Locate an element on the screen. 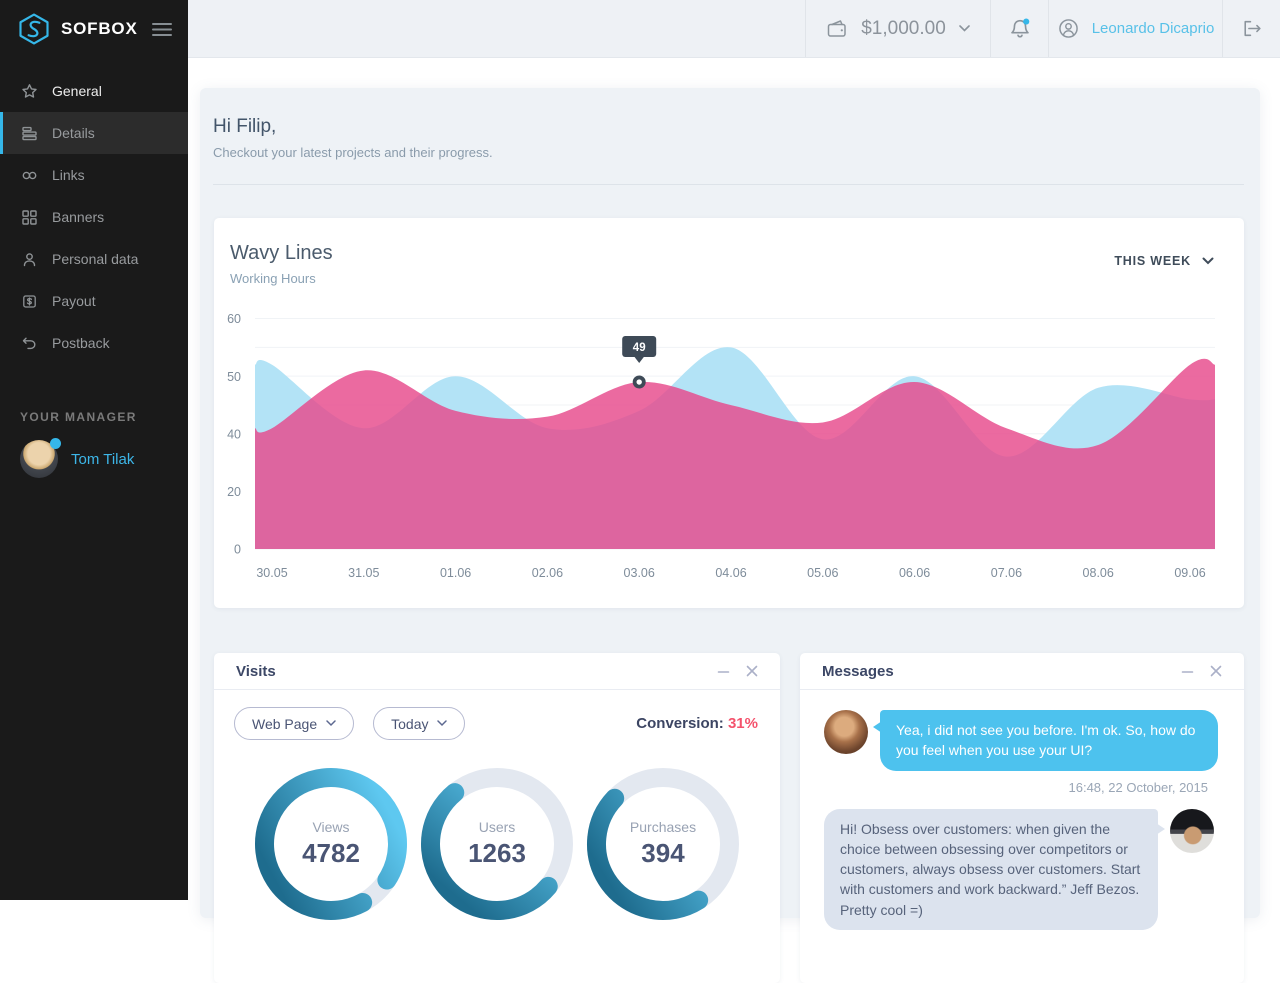 This screenshot has height=983, width=1280. logout-button is located at coordinates (1251, 28).